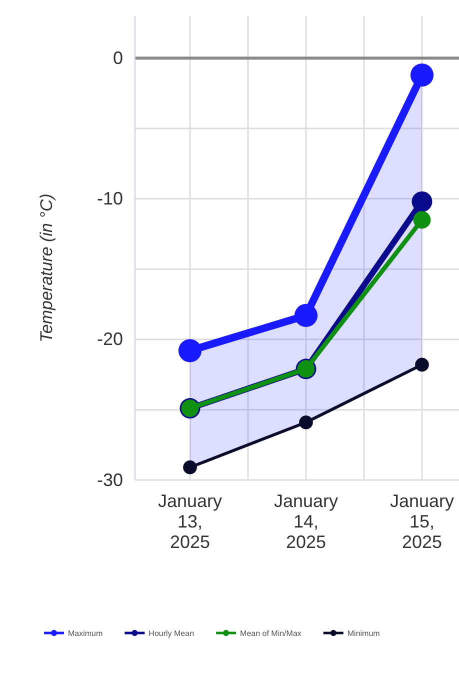 This screenshot has height=680, width=459. What do you see at coordinates (117, 58) in the screenshot?
I see `y-tick-label: 0` at bounding box center [117, 58].